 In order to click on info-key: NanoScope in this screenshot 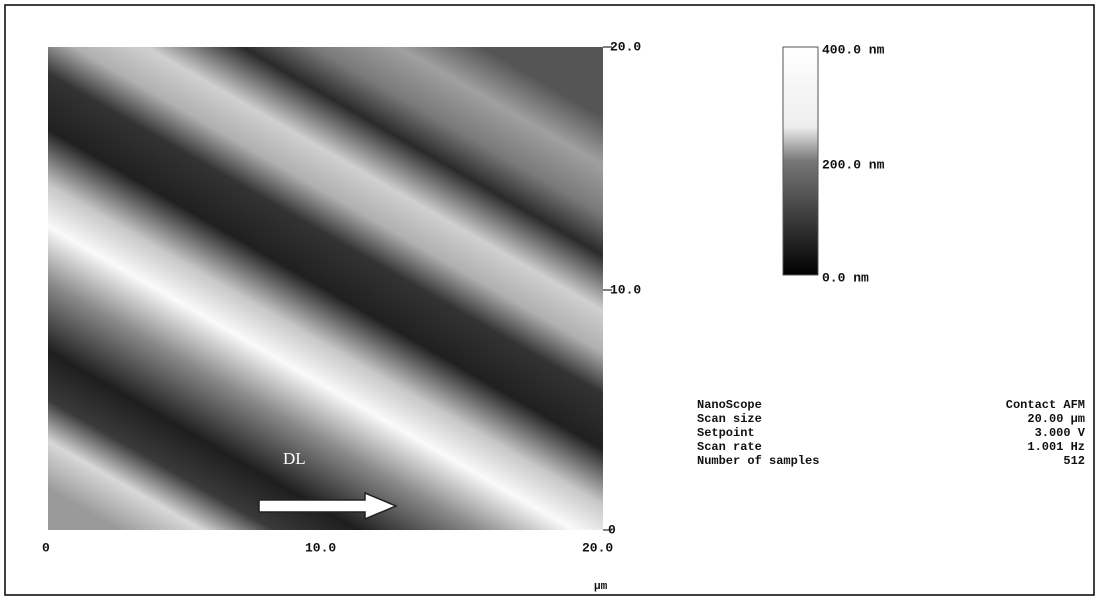, I will do `click(729, 405)`.